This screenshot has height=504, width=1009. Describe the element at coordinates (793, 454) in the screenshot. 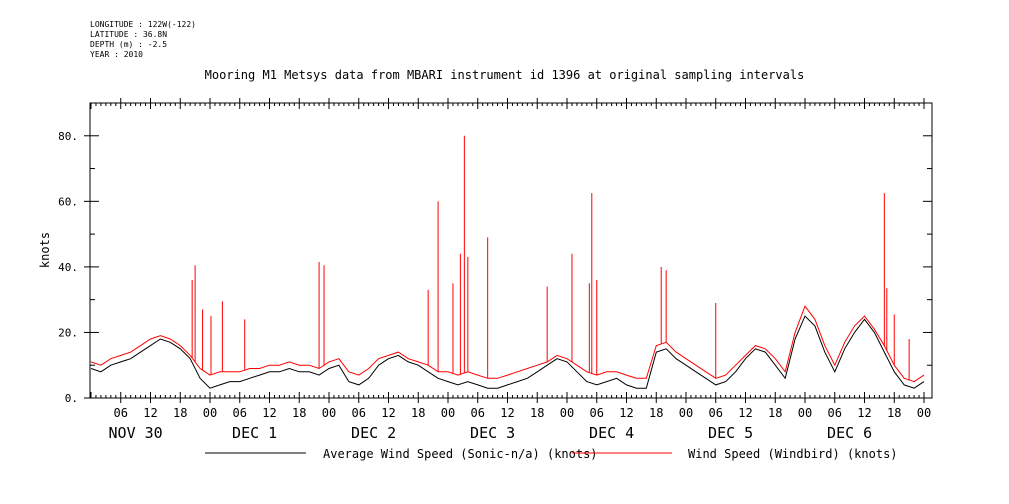

I see `legend-label-windbird: Wind Speed (Windbird) (knots)` at that location.